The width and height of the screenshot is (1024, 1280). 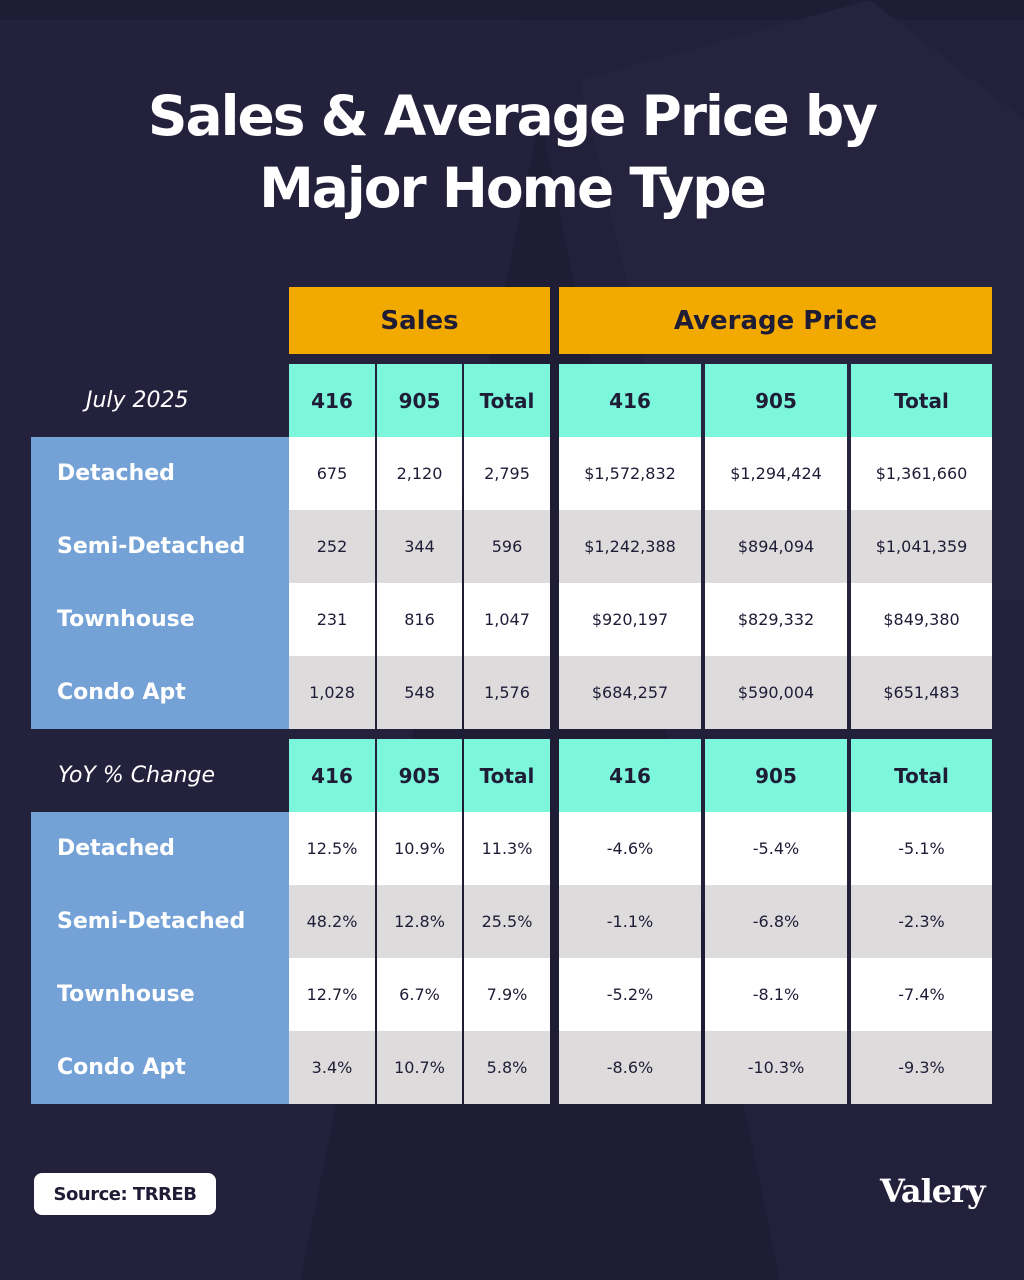 I want to click on table-cell: -6.8%, so click(x=776, y=921).